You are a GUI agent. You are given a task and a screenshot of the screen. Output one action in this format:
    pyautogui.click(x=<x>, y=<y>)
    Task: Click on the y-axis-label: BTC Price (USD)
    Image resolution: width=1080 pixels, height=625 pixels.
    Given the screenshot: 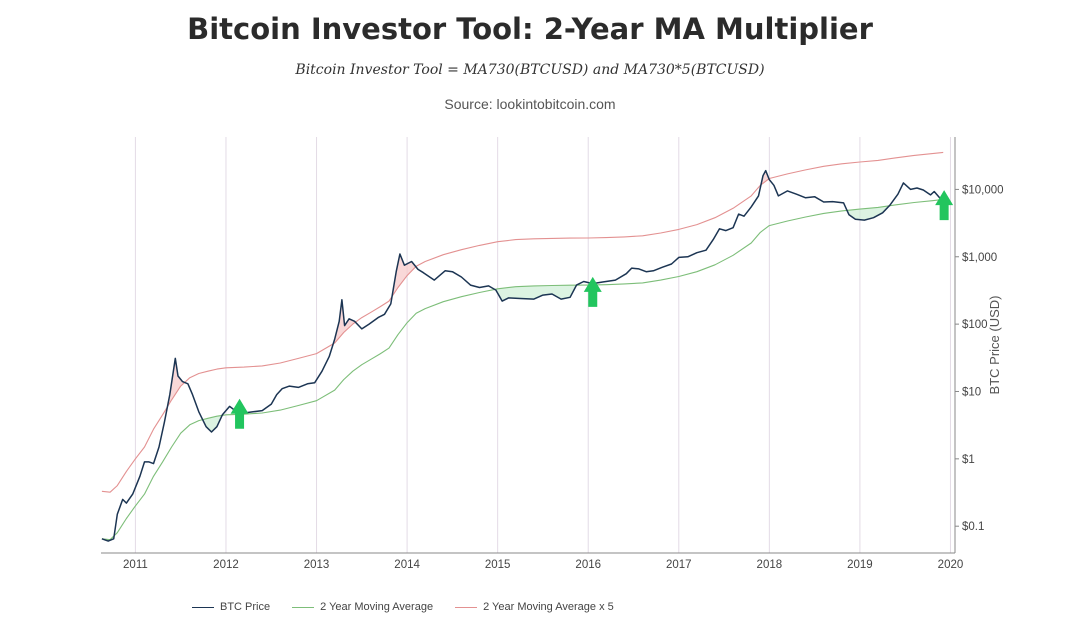 What is the action you would take?
    pyautogui.click(x=994, y=345)
    